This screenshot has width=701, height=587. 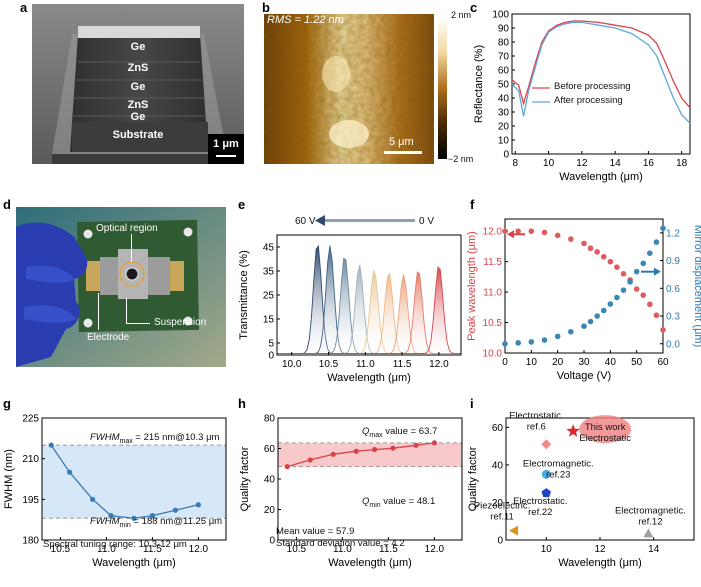 I want to click on y-tick-label-c-9: 90, so click(x=504, y=29).